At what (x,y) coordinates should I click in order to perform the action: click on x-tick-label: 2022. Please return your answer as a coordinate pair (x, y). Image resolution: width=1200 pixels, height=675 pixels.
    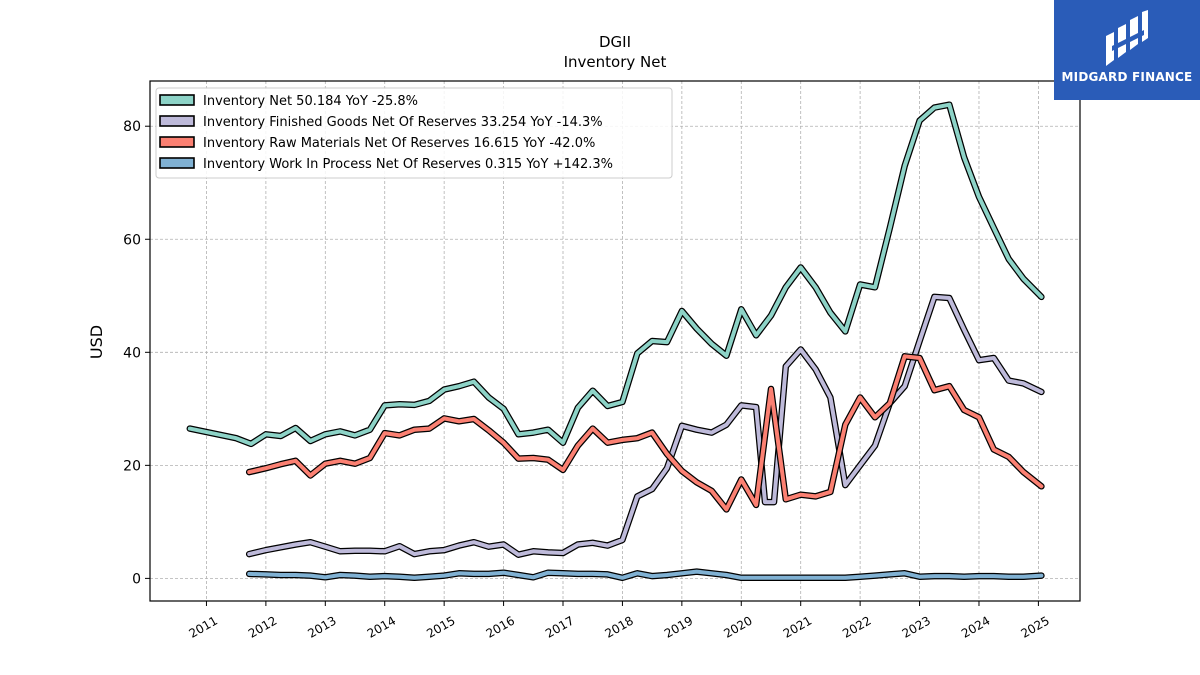
    Looking at the image, I should click on (856, 626).